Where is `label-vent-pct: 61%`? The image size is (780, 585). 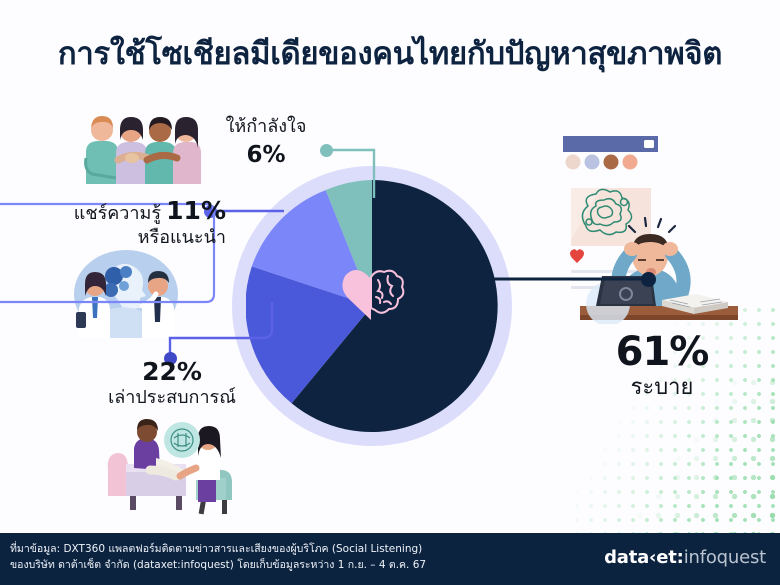 label-vent-pct: 61% is located at coordinates (662, 352).